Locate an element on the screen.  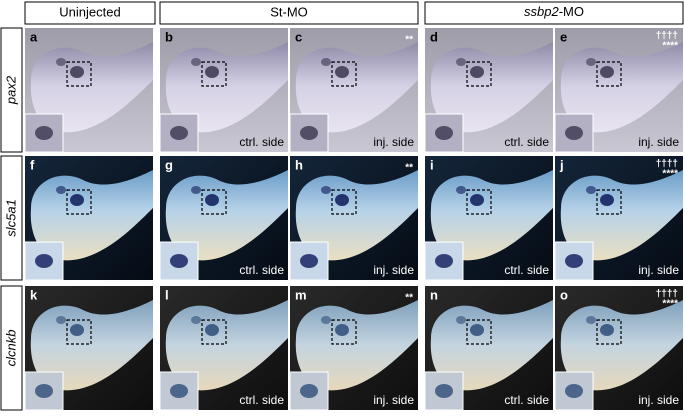
panel-letter: o is located at coordinates (564, 294).